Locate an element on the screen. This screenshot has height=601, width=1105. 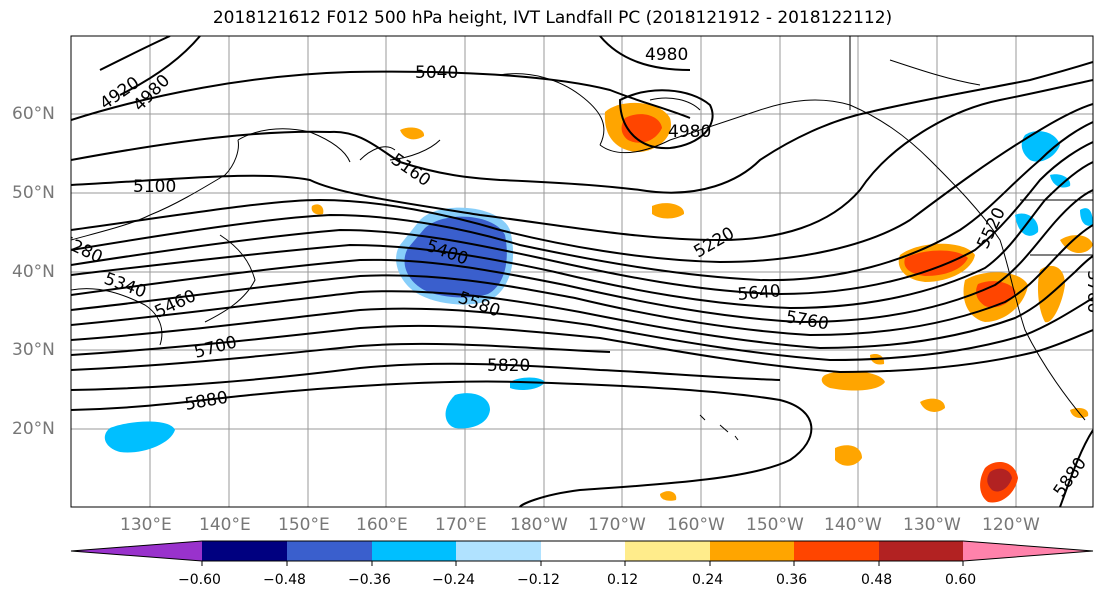
lon-label: 130°E is located at coordinates (146, 525).